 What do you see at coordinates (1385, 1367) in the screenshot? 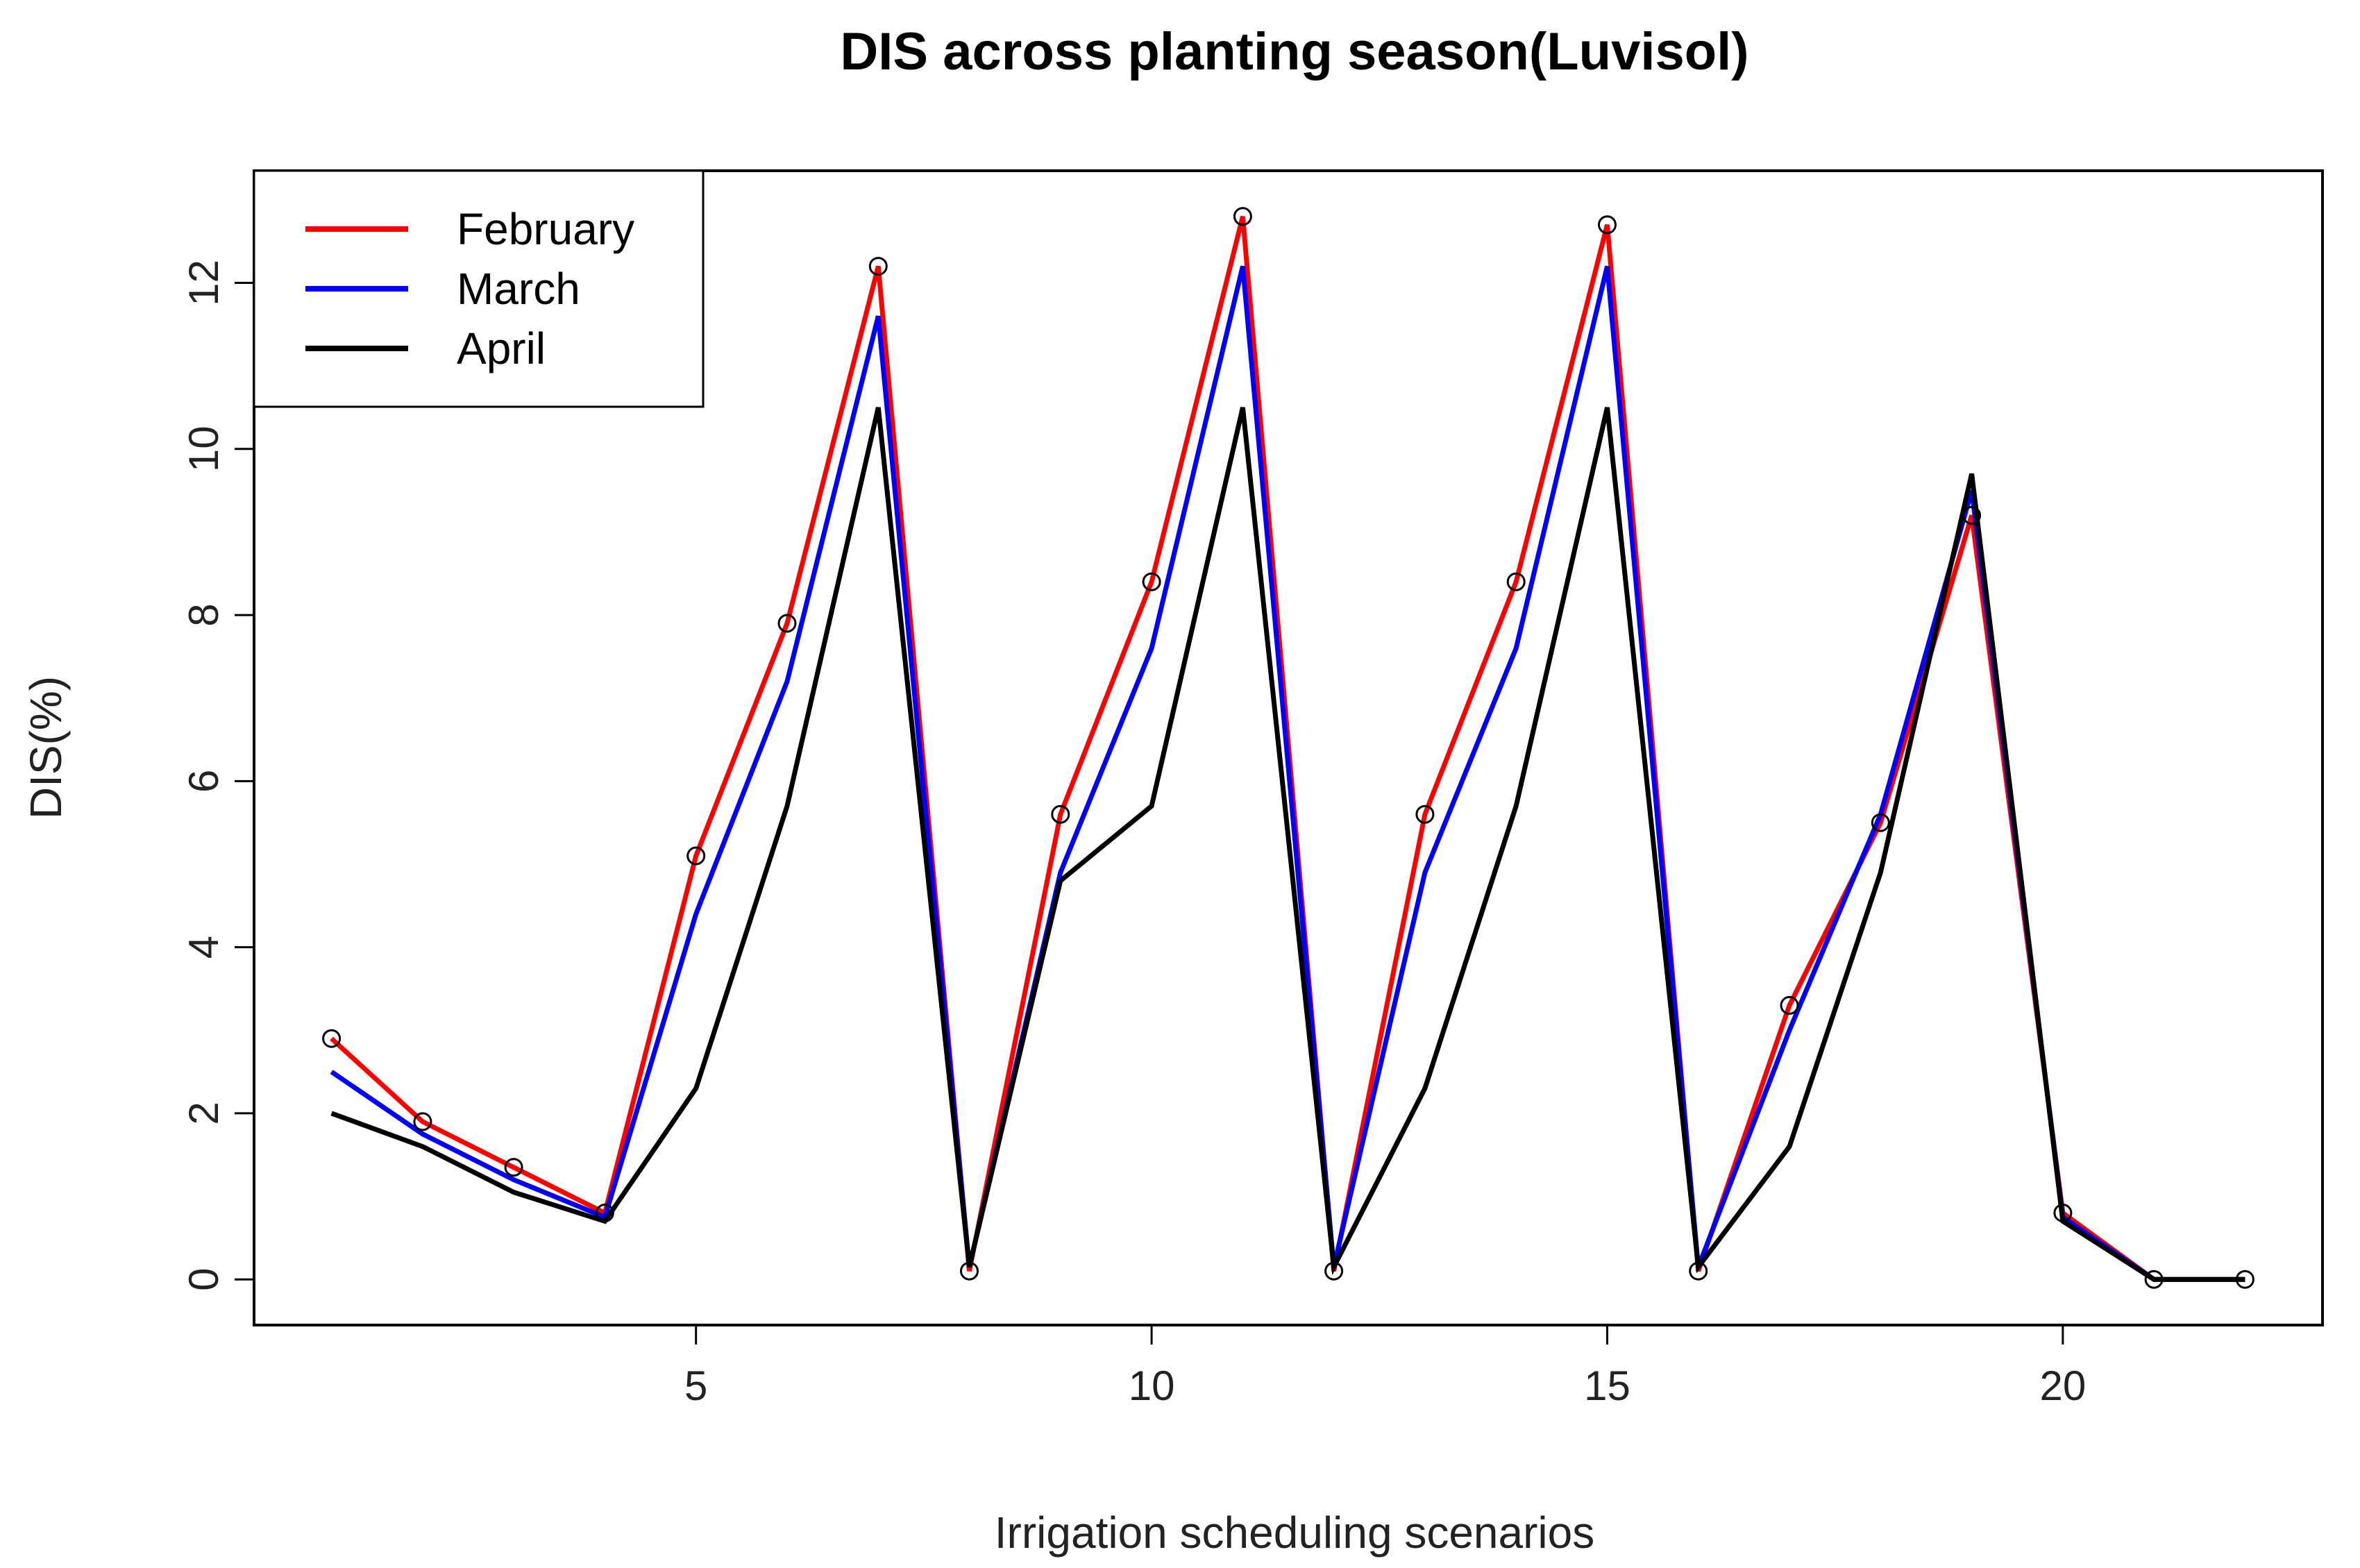
I see `x-axis: 5 10 15 20` at bounding box center [1385, 1367].